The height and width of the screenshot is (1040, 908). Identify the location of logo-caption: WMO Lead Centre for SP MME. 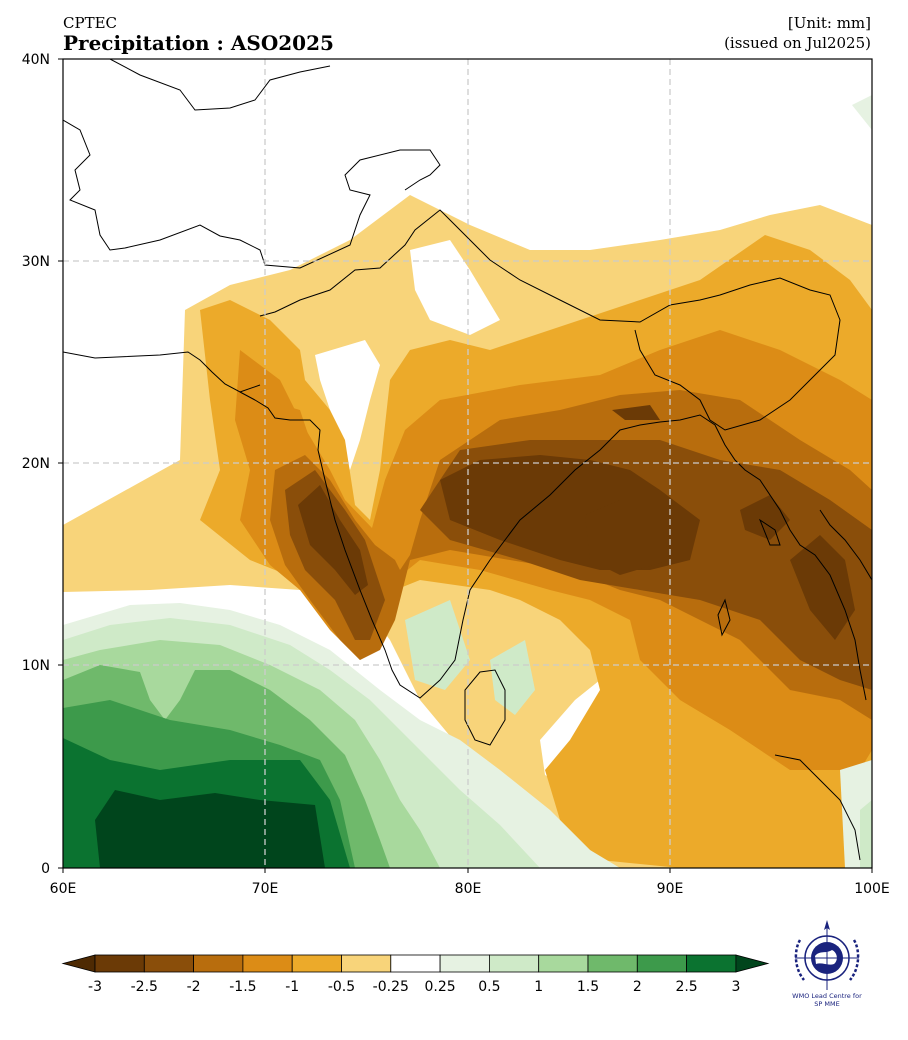
(827, 1000).